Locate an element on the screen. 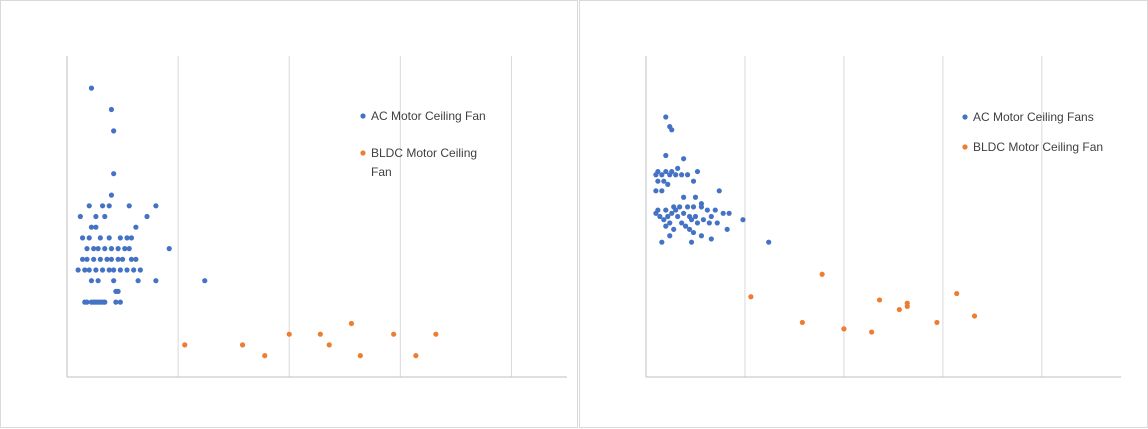  legend-label-line: Fan is located at coordinates (381, 172).